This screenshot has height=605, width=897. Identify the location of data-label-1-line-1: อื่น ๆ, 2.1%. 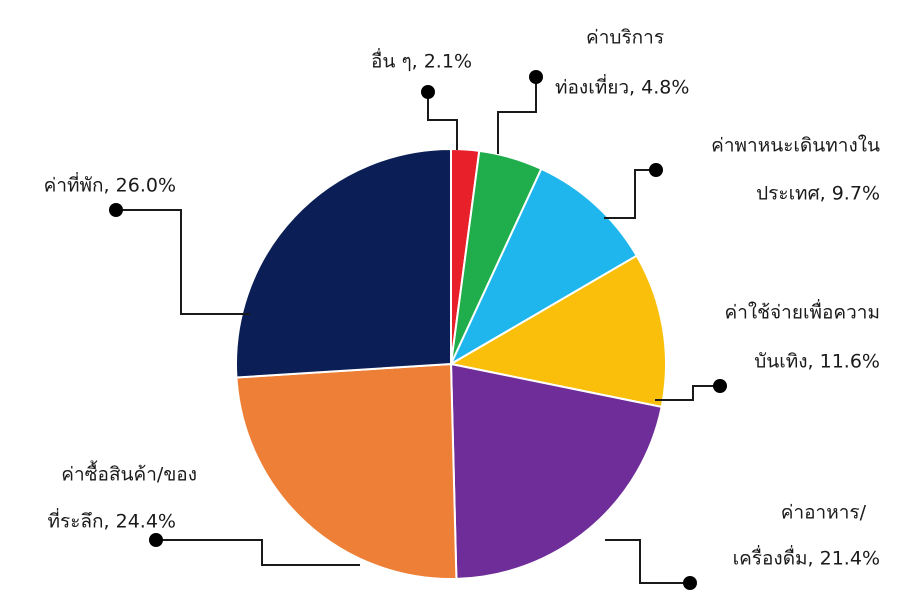
(421, 60).